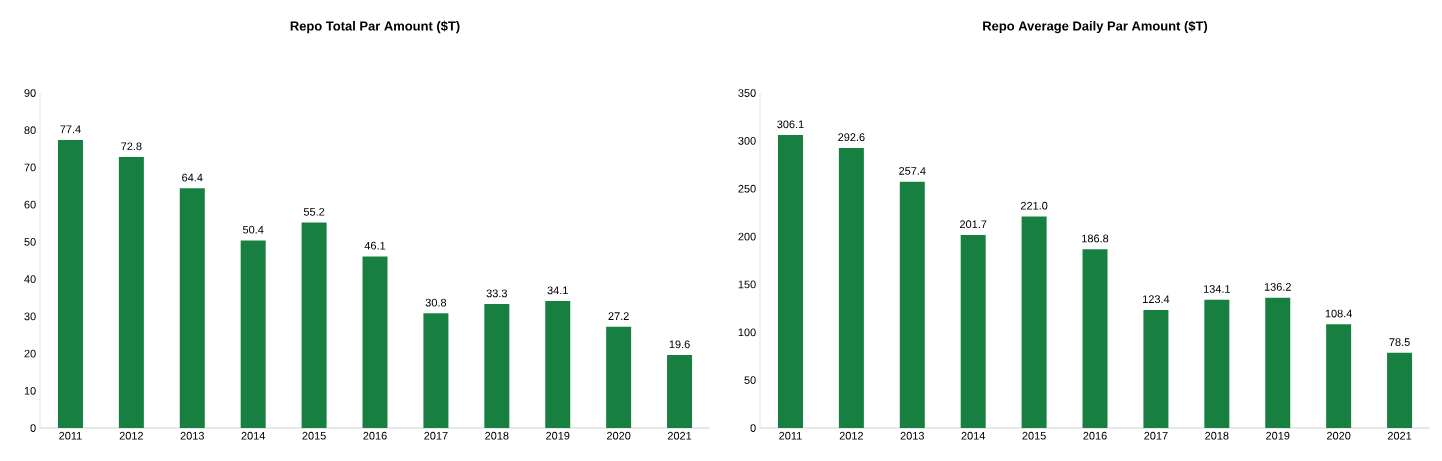 The width and height of the screenshot is (1442, 461). Describe the element at coordinates (30, 279) in the screenshot. I see `y-tick-label: 40` at that location.